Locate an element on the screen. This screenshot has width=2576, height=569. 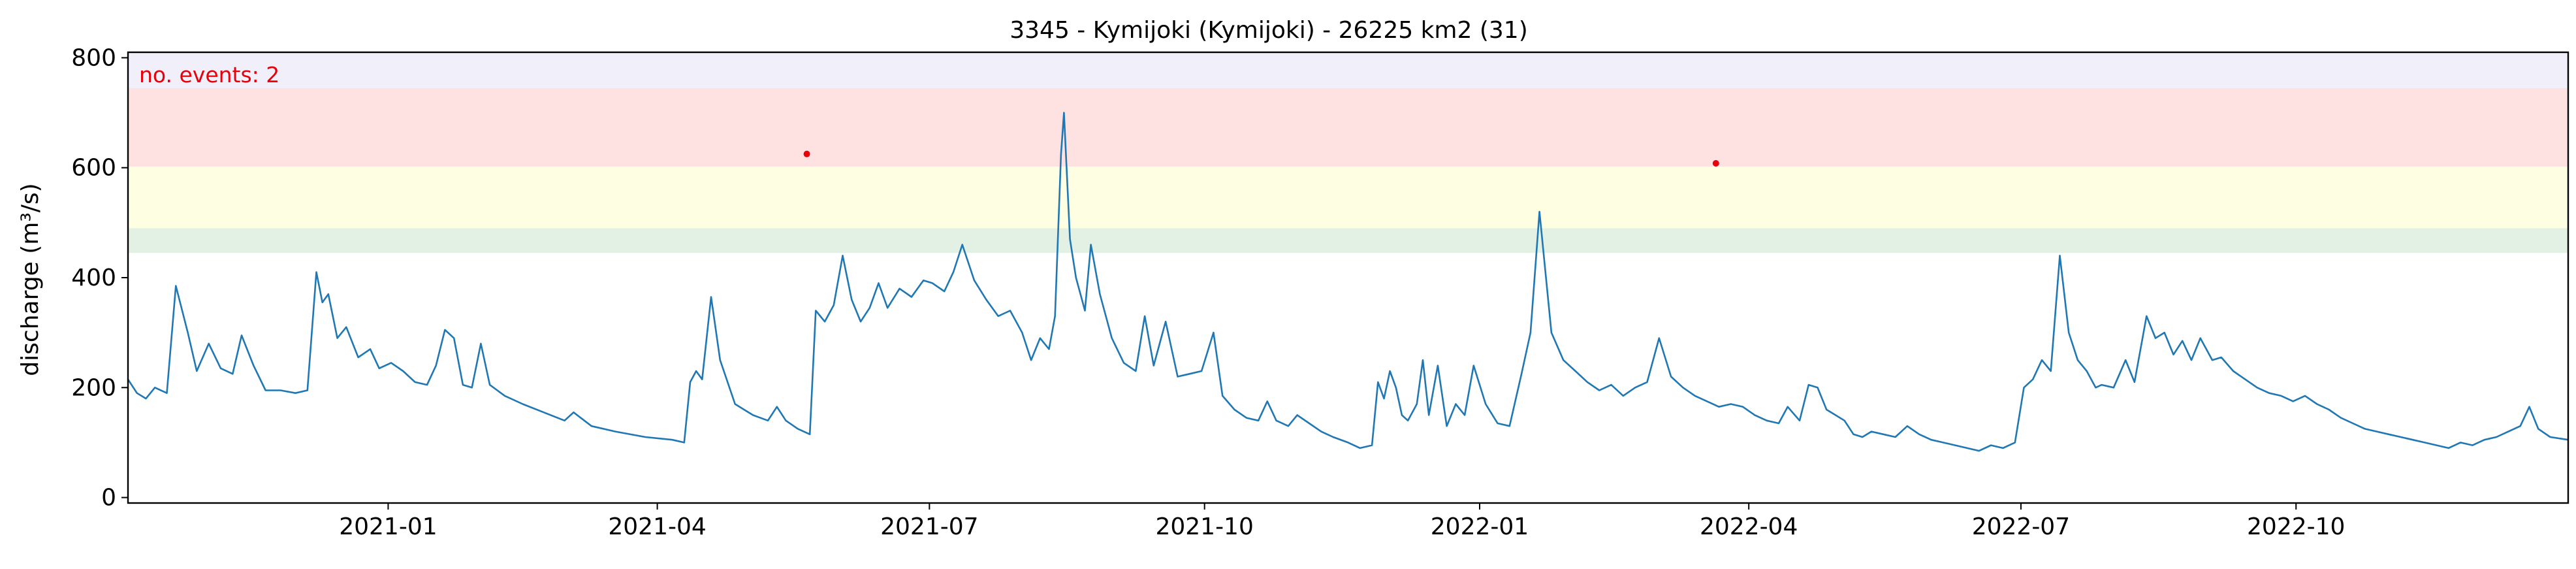
event-markers is located at coordinates (1261, 158).